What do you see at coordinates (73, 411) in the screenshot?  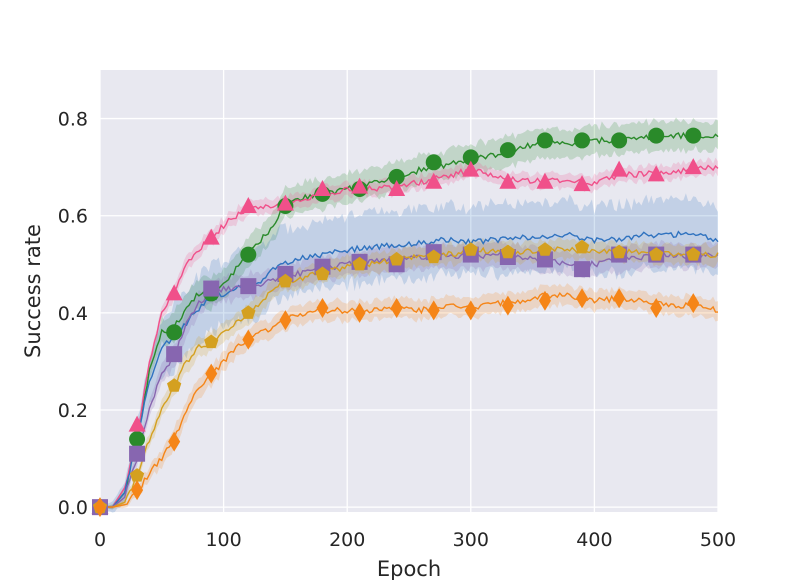 I see `y-tick-label: 0.2` at bounding box center [73, 411].